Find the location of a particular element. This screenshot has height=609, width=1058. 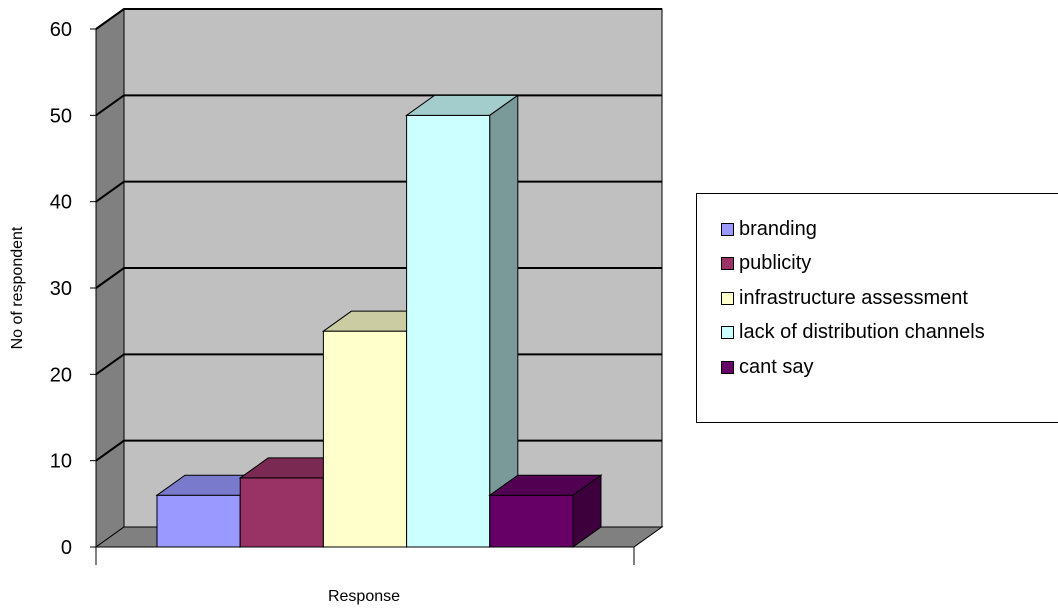

bar-side is located at coordinates (587, 511).